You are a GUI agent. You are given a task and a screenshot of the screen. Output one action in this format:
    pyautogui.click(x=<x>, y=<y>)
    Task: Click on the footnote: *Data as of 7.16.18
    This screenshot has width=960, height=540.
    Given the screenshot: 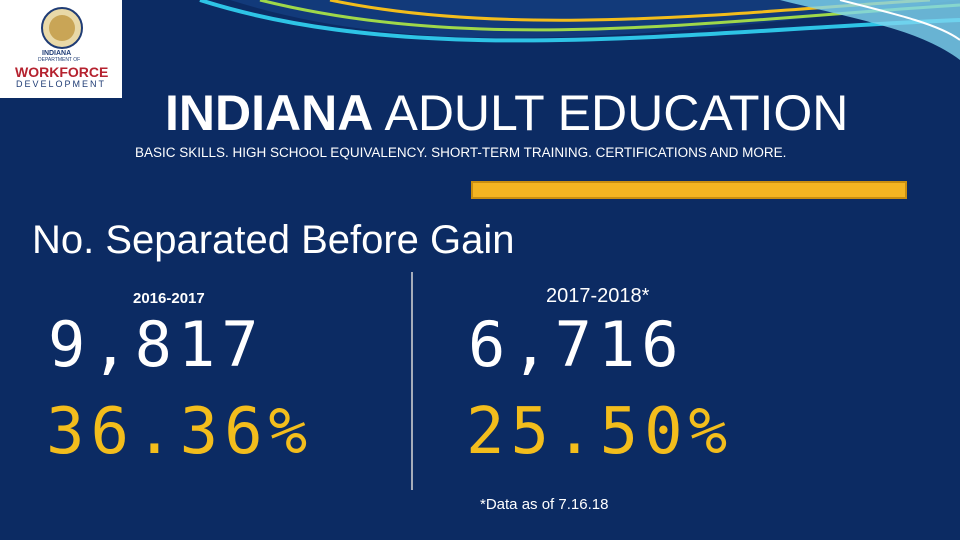 What is the action you would take?
    pyautogui.click(x=544, y=504)
    